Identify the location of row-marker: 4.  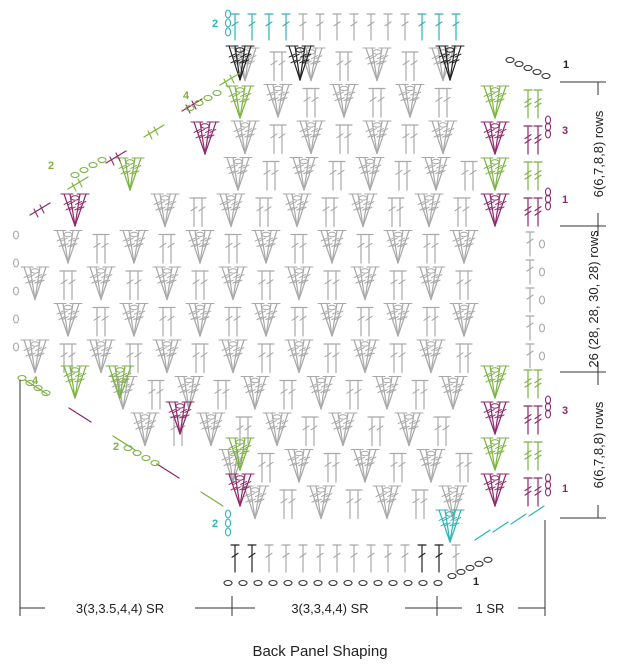
(186, 96).